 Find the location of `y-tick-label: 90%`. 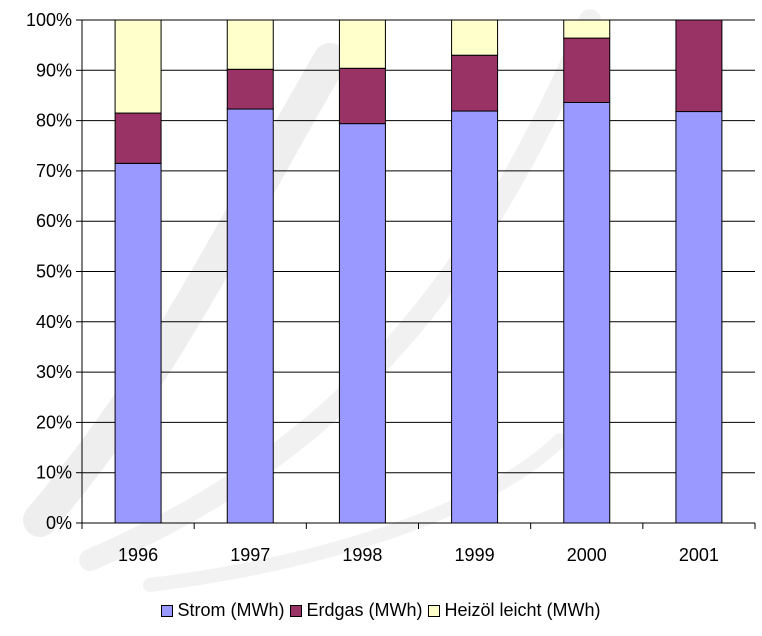

y-tick-label: 90% is located at coordinates (54, 70).